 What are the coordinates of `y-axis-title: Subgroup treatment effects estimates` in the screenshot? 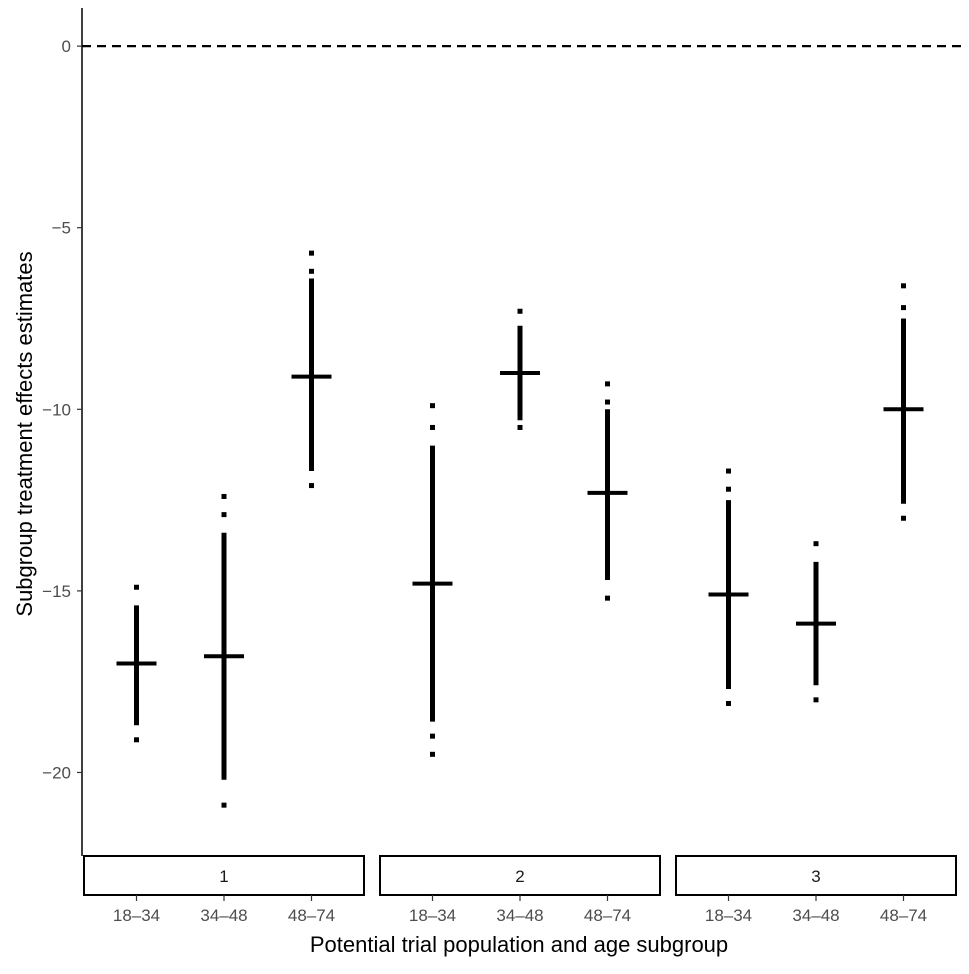 It's located at (24, 433).